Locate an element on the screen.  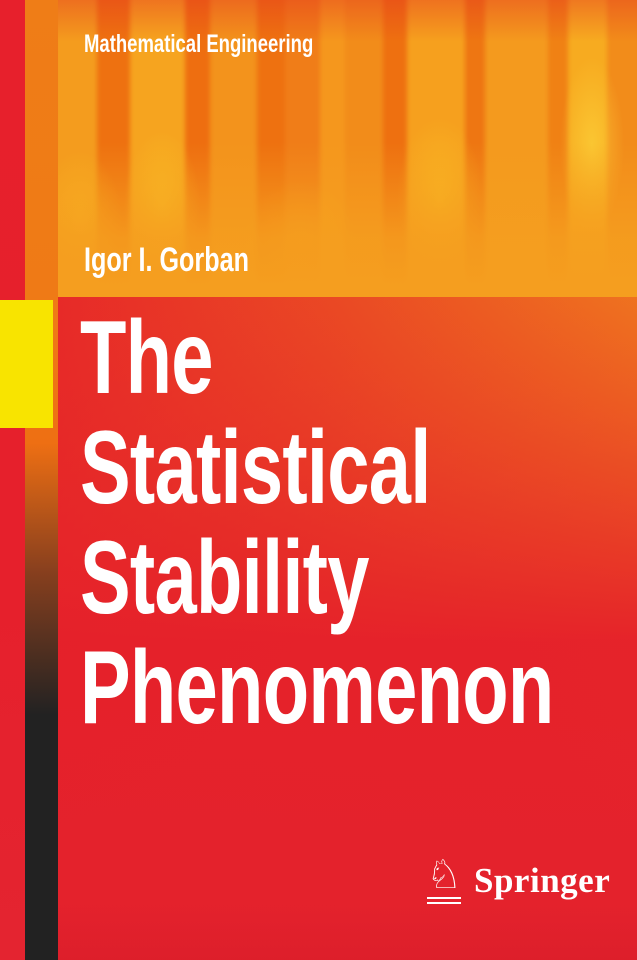
chess-knight-glyph: ♘ is located at coordinates (444, 875).